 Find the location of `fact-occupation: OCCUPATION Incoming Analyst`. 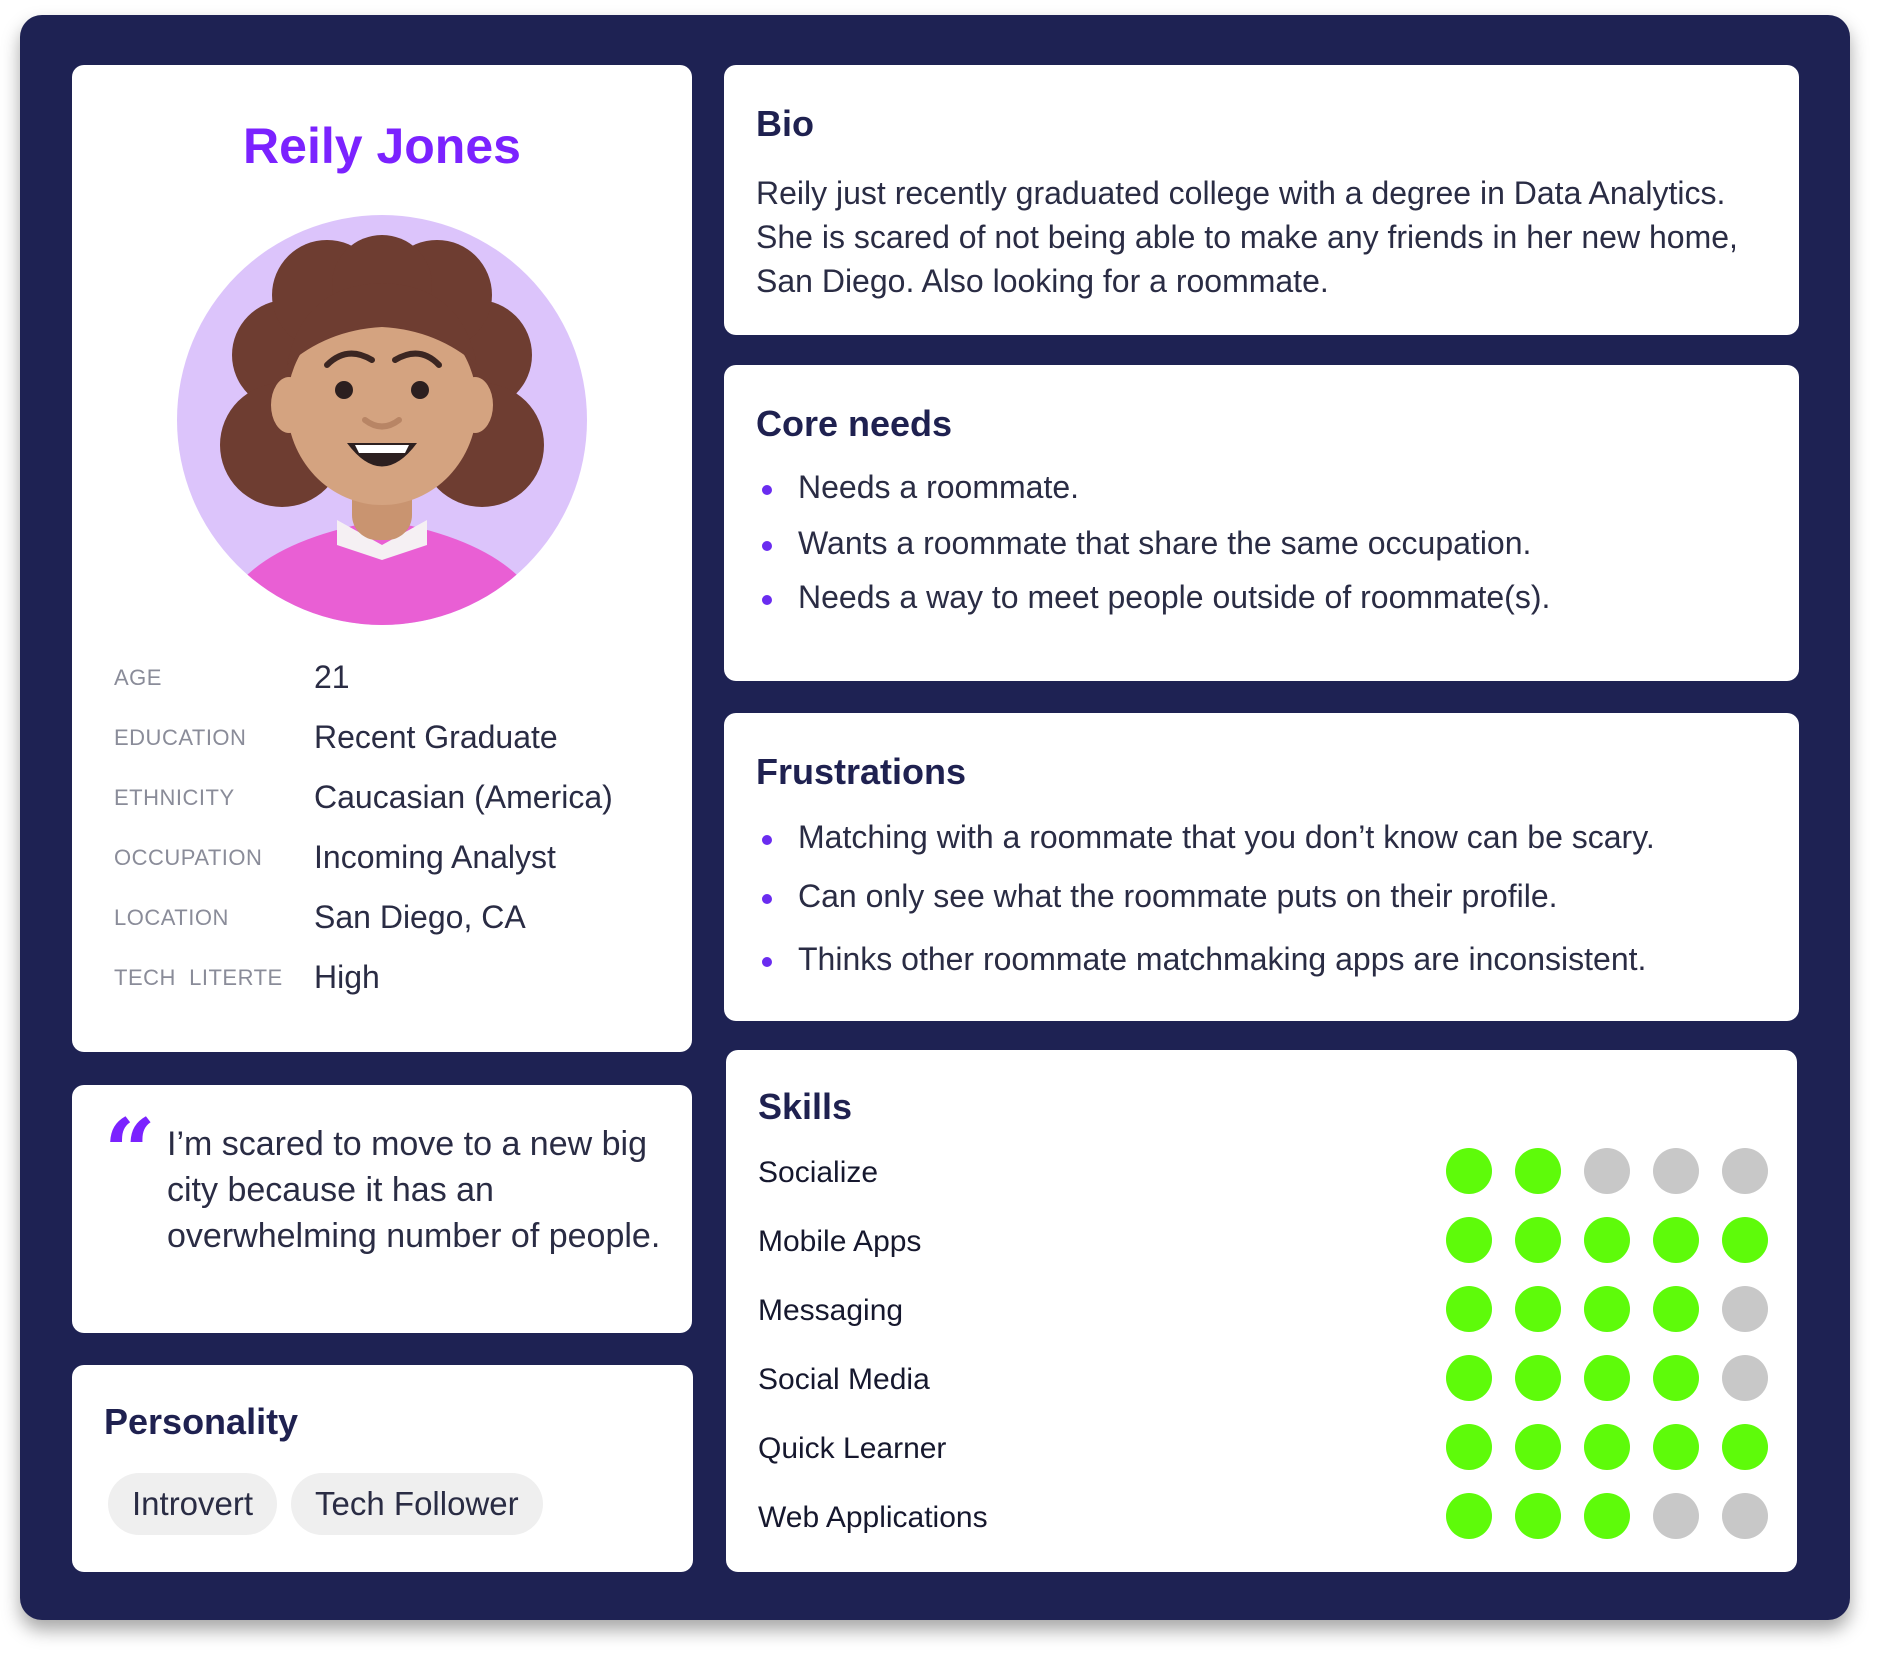

fact-occupation: OCCUPATION Incoming Analyst is located at coordinates (394, 865).